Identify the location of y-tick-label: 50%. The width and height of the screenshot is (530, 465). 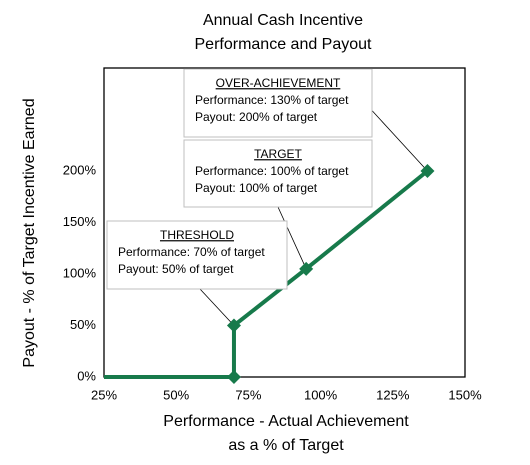
(83, 324).